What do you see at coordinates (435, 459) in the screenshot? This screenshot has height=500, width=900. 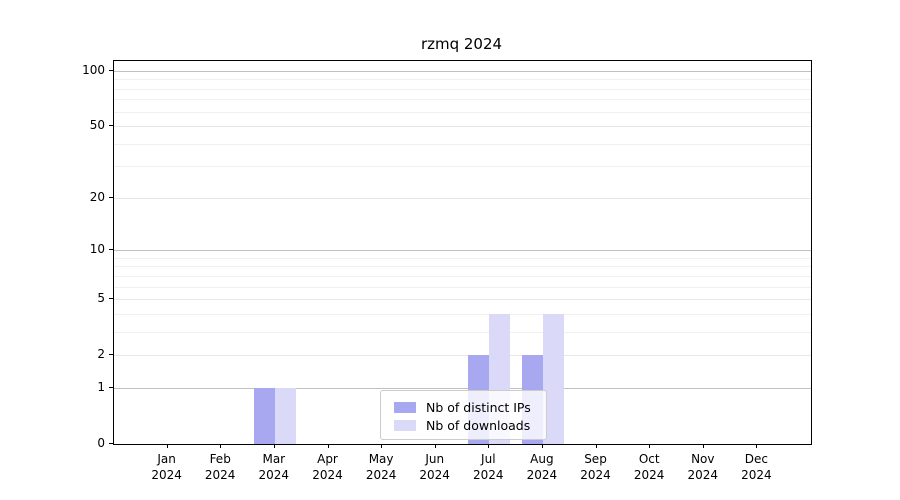 I see `x-tick-month: Jun` at bounding box center [435, 459].